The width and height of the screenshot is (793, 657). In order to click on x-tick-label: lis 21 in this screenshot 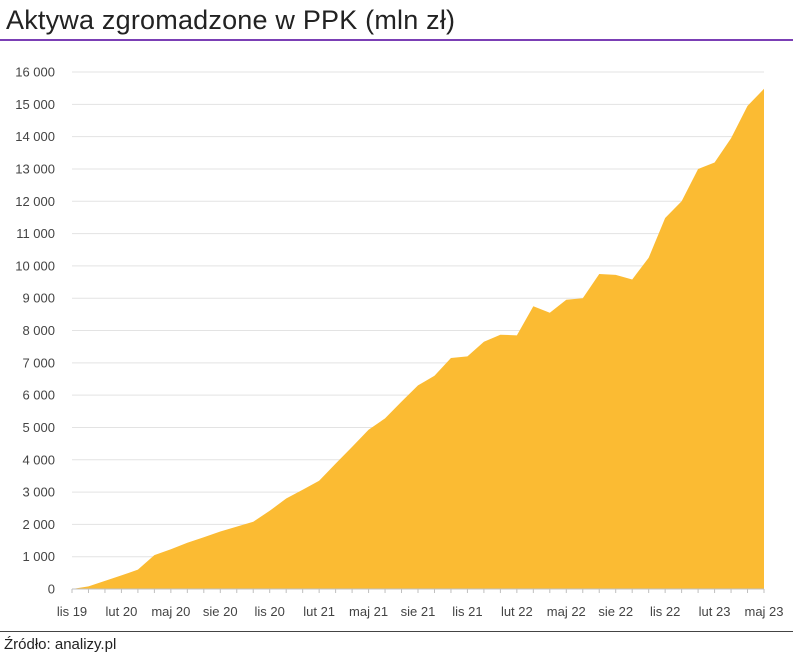, I will do `click(467, 611)`.